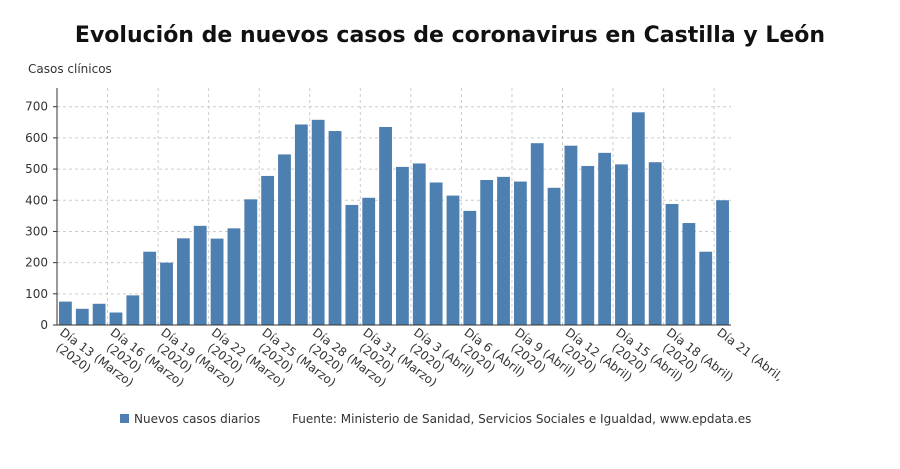  What do you see at coordinates (197, 419) in the screenshot?
I see `legend-label: Nuevos casos diarios` at bounding box center [197, 419].